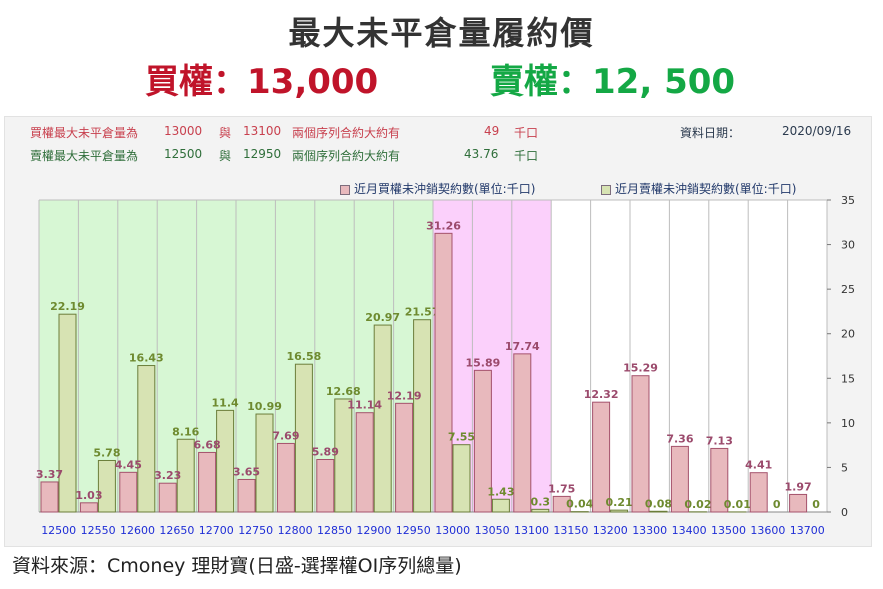 Image resolution: width=883 pixels, height=589 pixels. I want to click on put-data-label: 21.57, so click(422, 312).